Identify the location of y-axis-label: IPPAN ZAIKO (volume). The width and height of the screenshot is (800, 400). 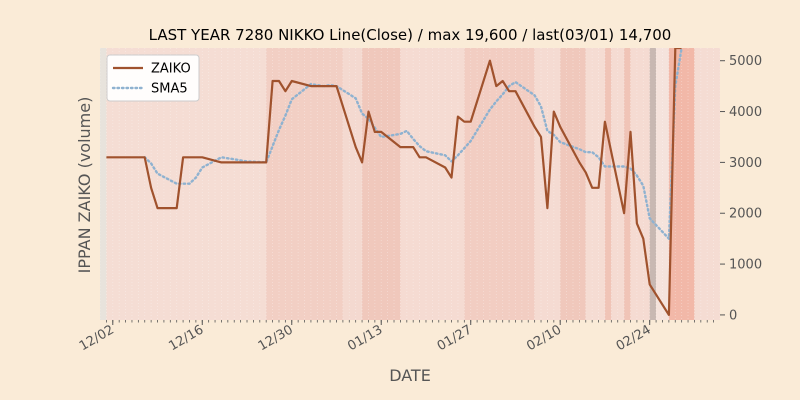
(84, 185).